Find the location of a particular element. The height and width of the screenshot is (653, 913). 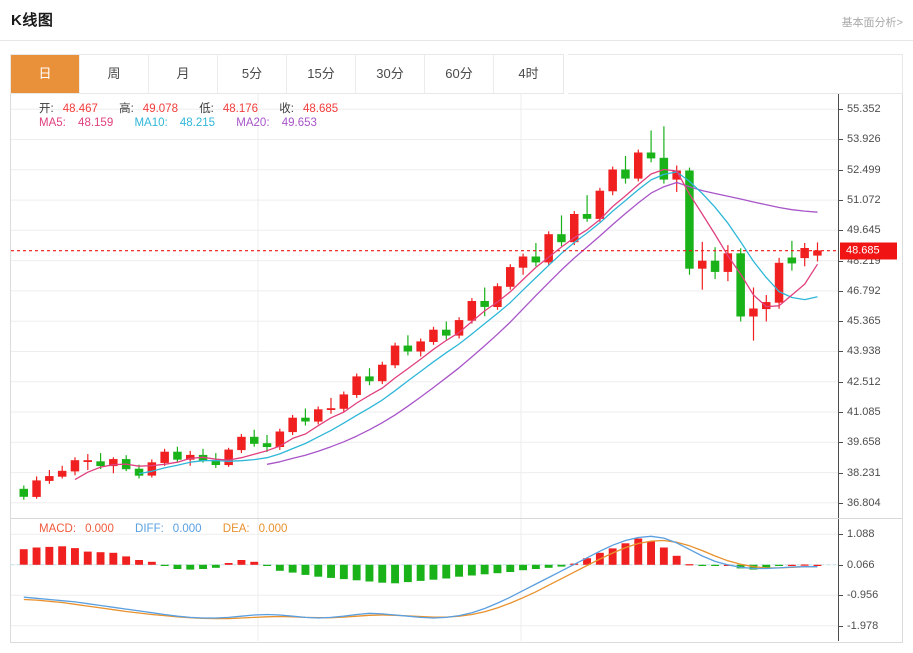

dea-value: 0.000 is located at coordinates (273, 529).